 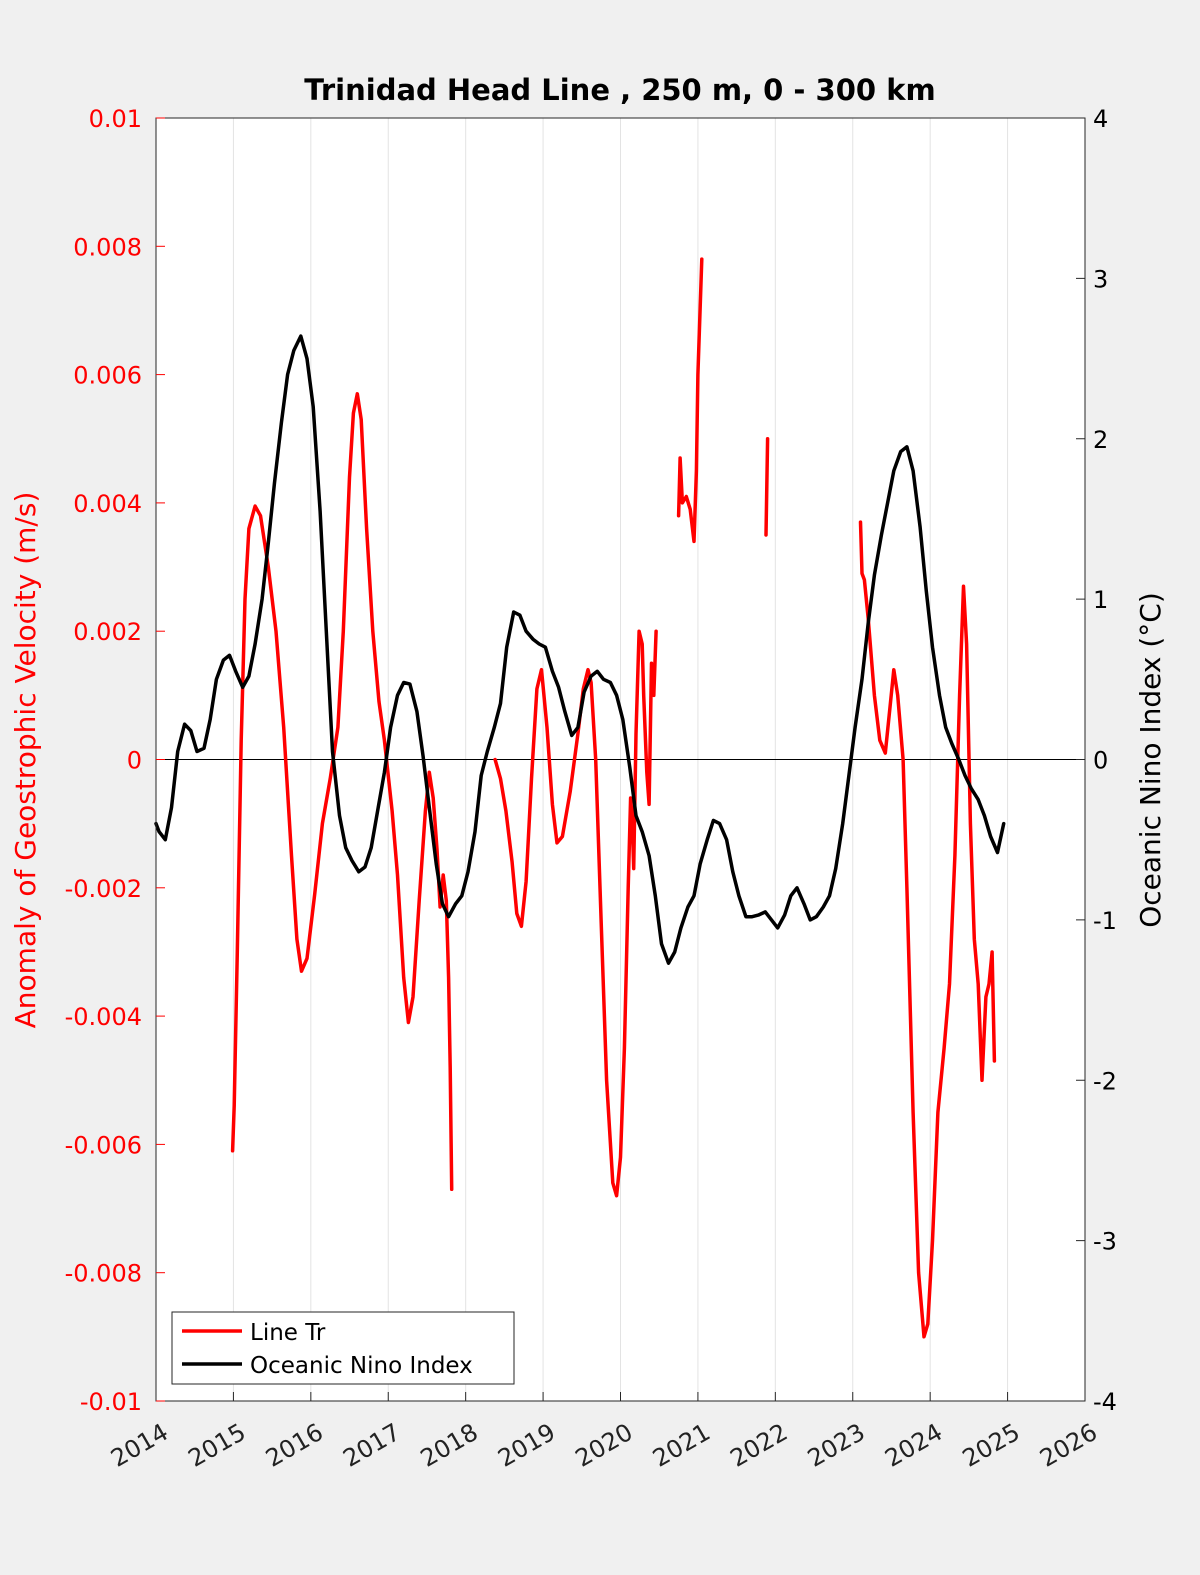 I want to click on y-left-tick-label: 0, so click(x=134, y=761).